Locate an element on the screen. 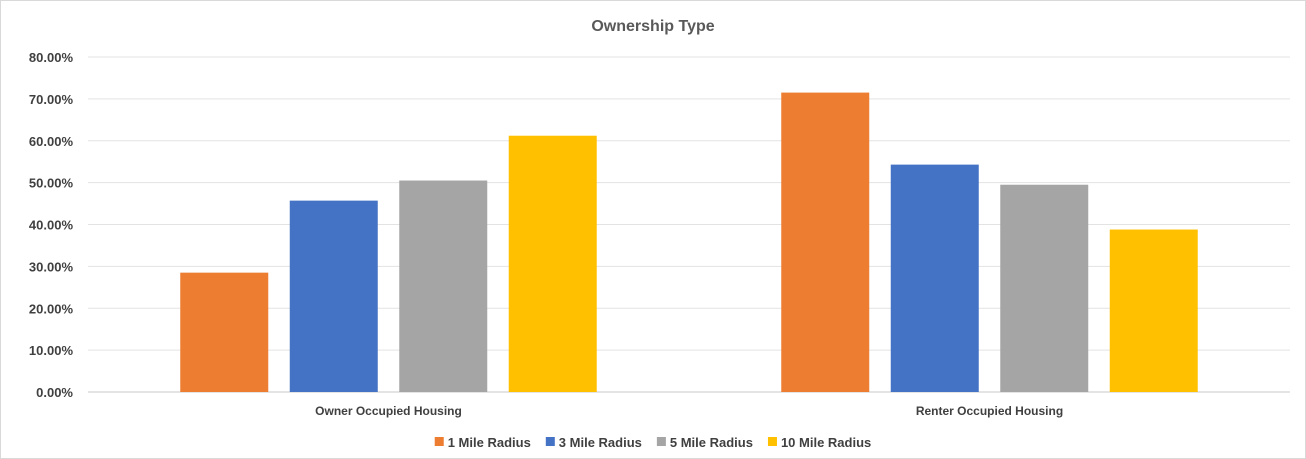  y-tick-label: 40.00% is located at coordinates (51, 225).